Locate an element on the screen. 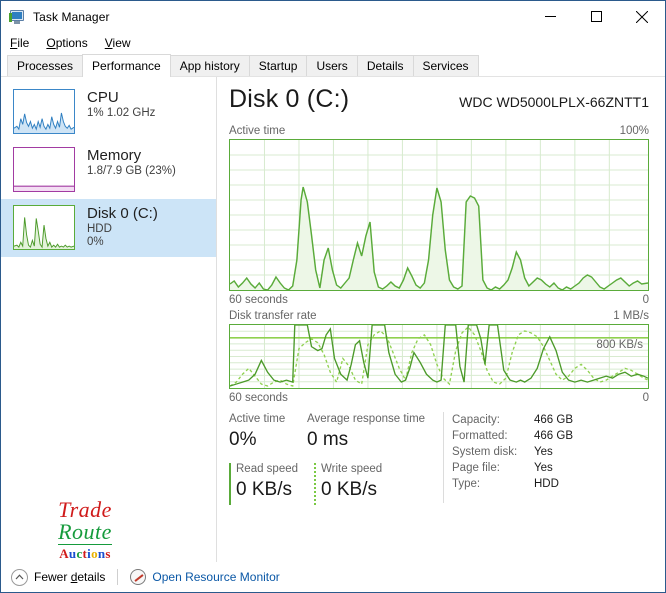 The height and width of the screenshot is (593, 666). disk-texts: Disk 0 (C:) HDD 0% is located at coordinates (122, 227).